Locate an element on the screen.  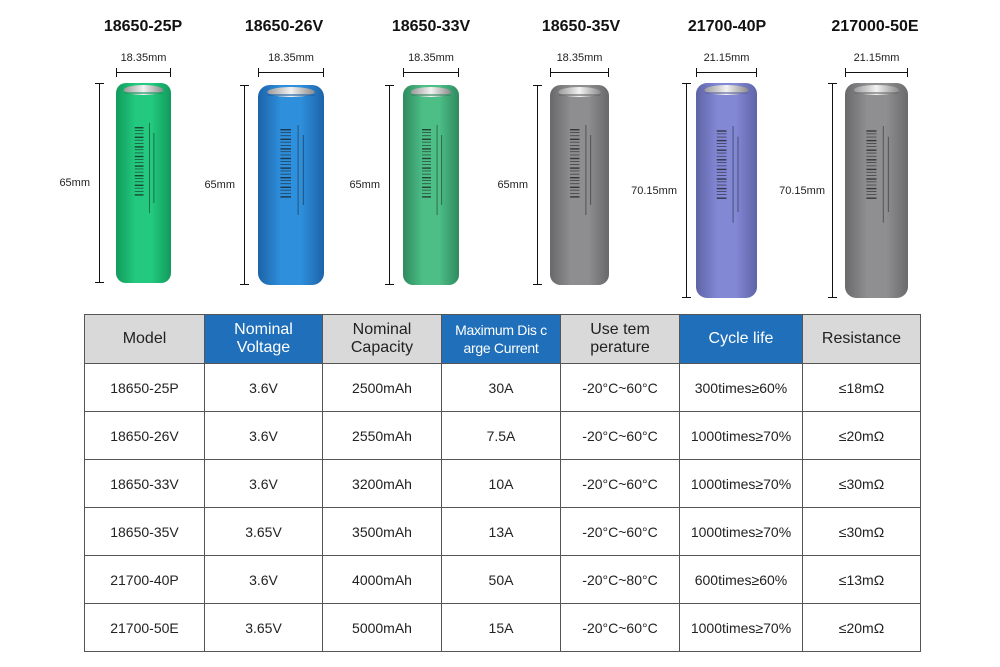
cell-model: 18650-25P is located at coordinates (144, 387).